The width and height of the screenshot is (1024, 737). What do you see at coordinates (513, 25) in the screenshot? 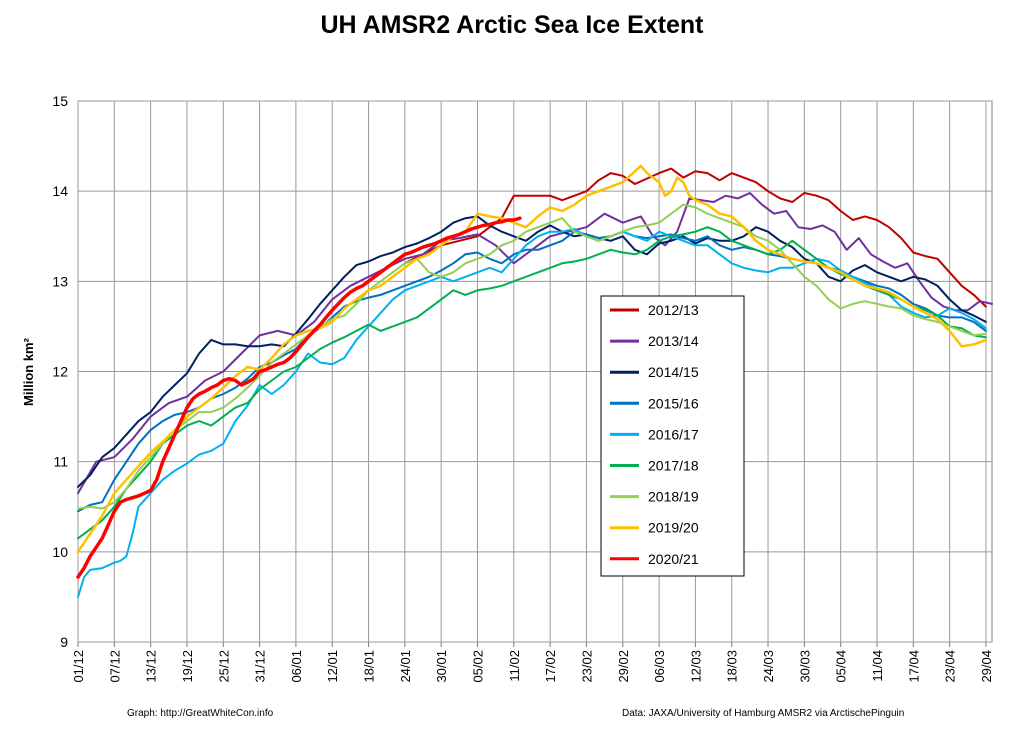
I see `chart-title: UH AMSR2 Arctic Sea Ice Extent` at bounding box center [513, 25].